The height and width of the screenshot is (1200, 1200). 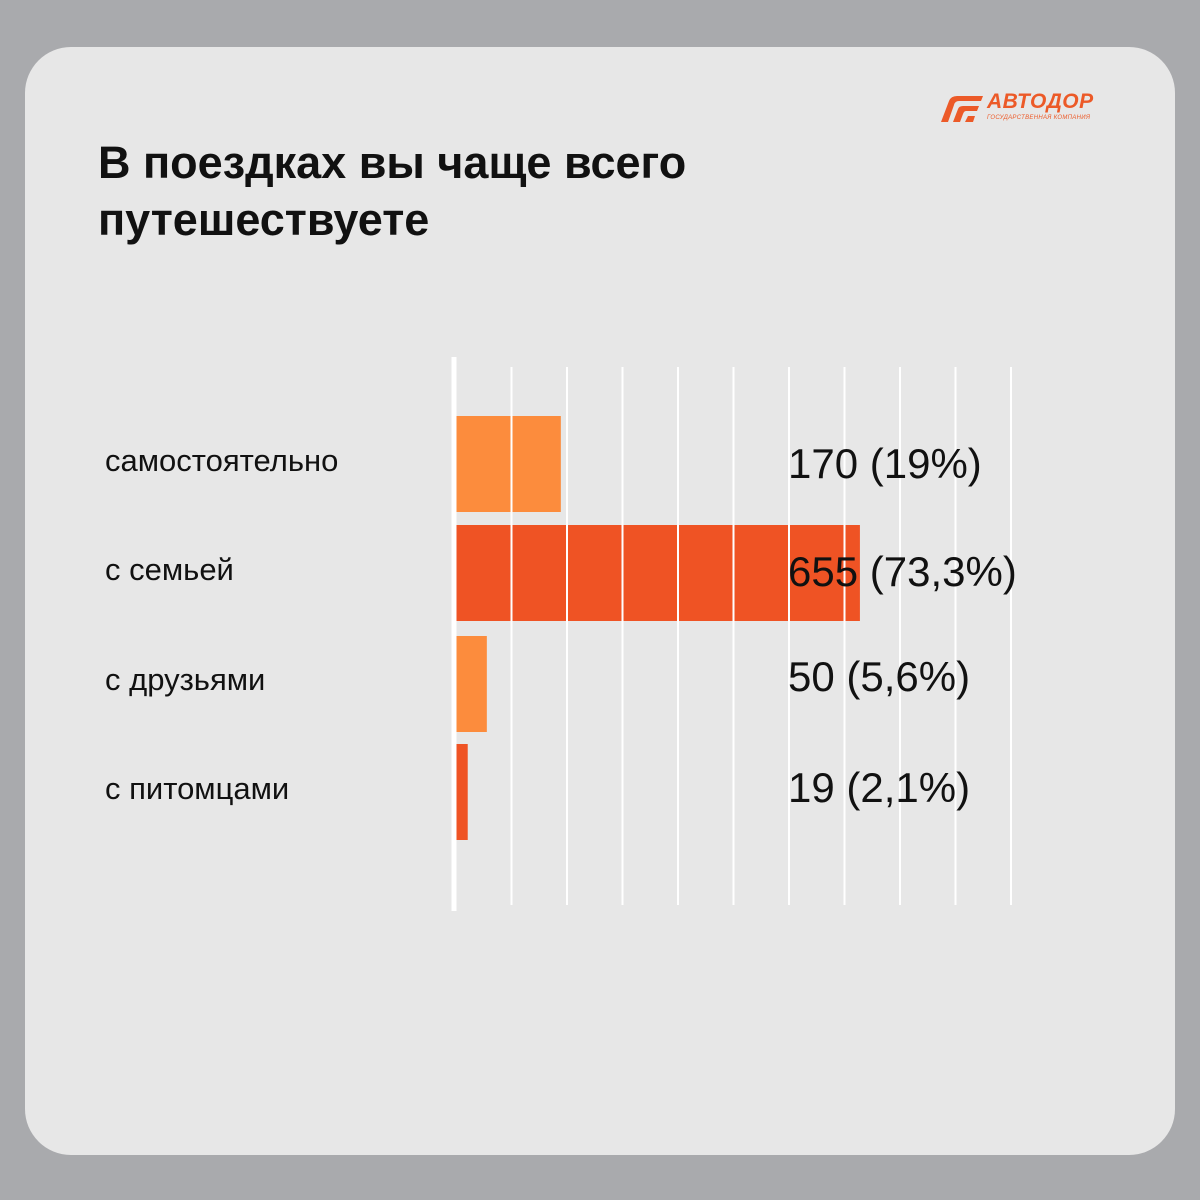 What do you see at coordinates (885, 463) in the screenshot?
I see `value-label-0: 170 (19%)` at bounding box center [885, 463].